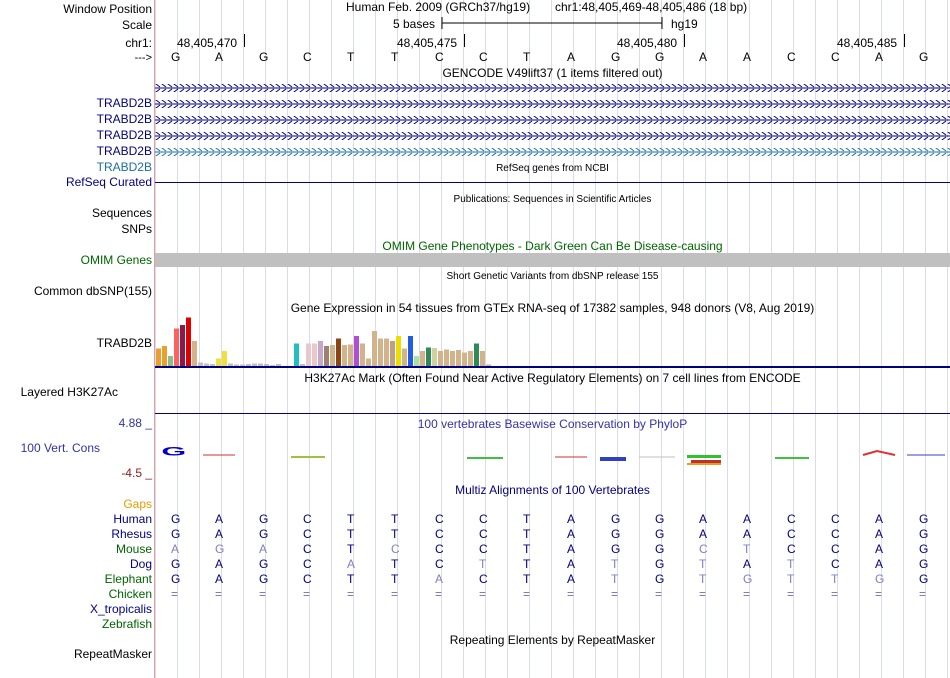 This screenshot has height=678, width=950. I want to click on label-repeatmasker: RepeatMasker, so click(112, 654).